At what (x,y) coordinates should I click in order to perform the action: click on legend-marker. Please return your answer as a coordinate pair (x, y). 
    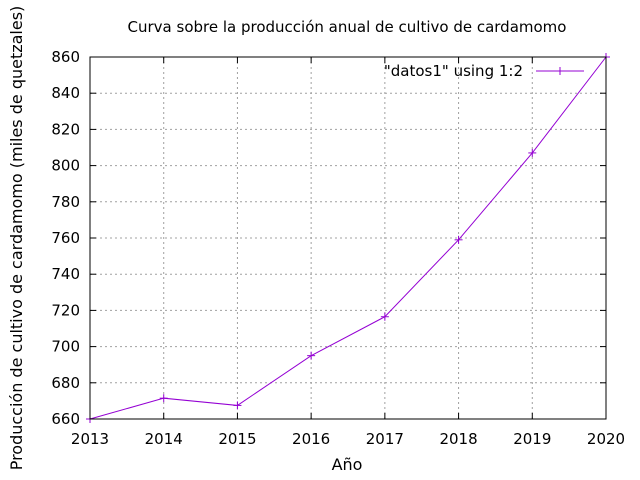
    Looking at the image, I should click on (560, 71).